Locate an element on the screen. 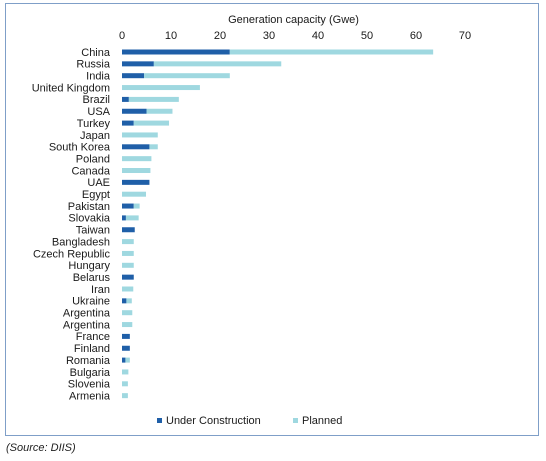 This screenshot has height=461, width=546. bar-planned-south-korea is located at coordinates (153, 147).